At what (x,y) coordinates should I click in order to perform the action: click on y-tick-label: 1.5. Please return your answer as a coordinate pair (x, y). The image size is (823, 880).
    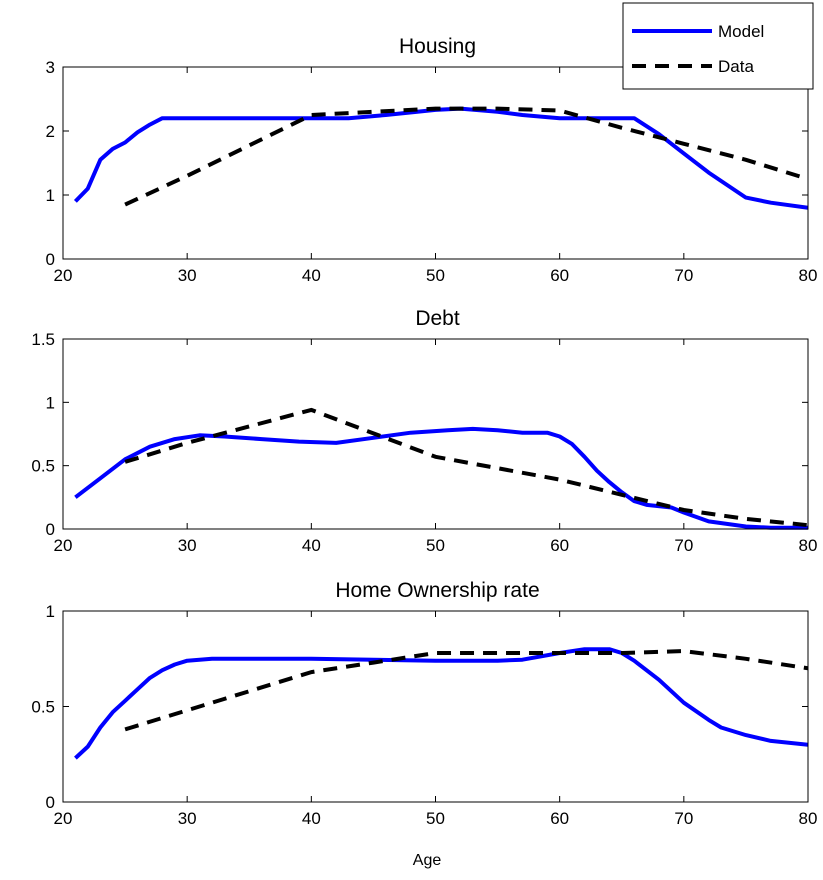
    Looking at the image, I should click on (43, 339).